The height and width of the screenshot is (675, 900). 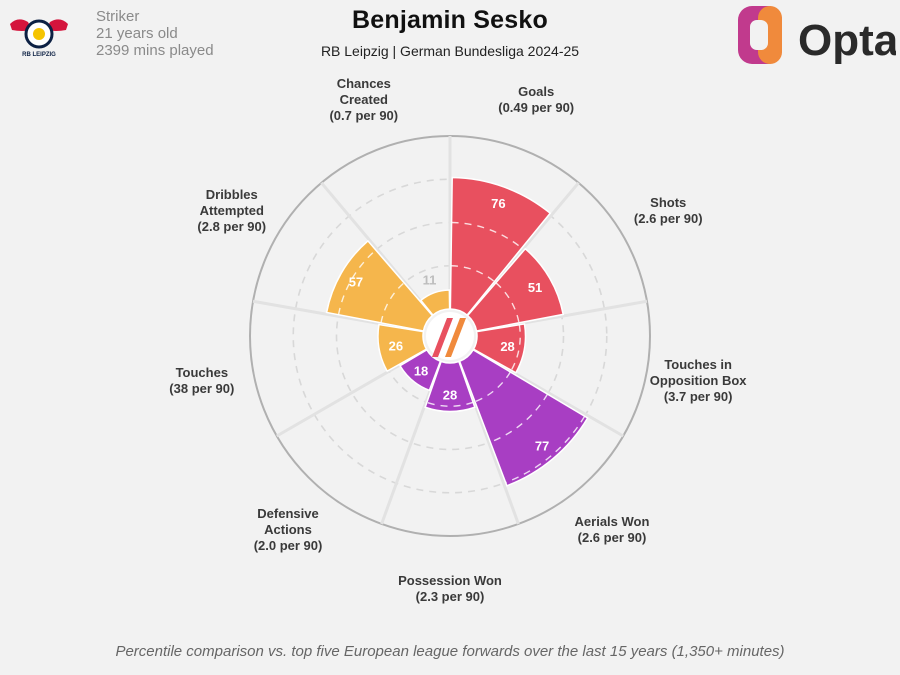 I want to click on percentile-label: 26, so click(x=396, y=346).